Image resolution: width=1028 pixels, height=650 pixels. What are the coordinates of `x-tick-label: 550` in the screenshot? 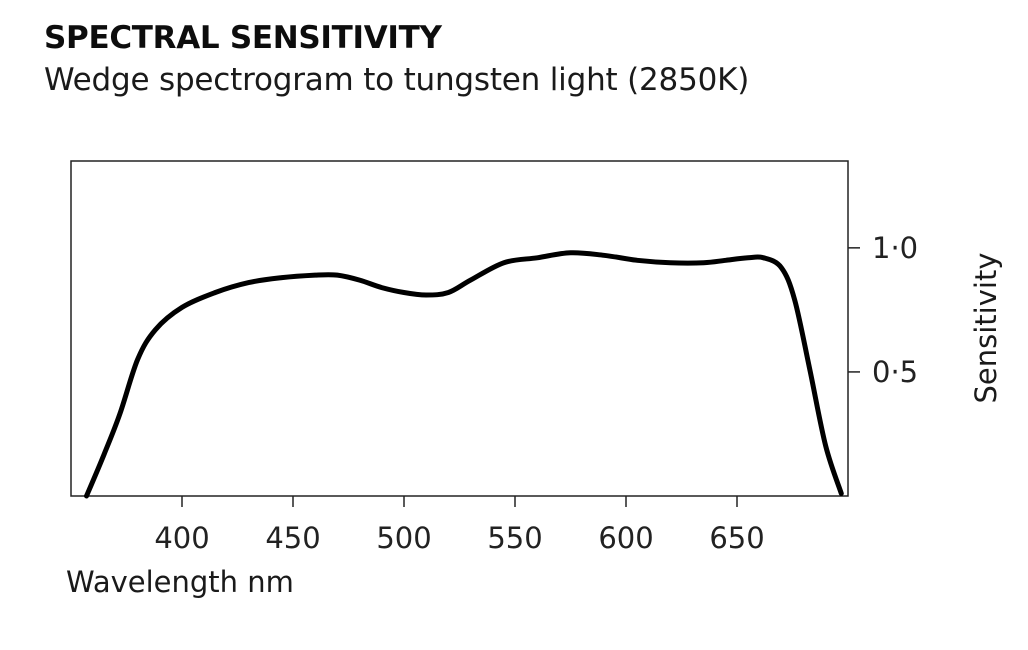 It's located at (514, 538).